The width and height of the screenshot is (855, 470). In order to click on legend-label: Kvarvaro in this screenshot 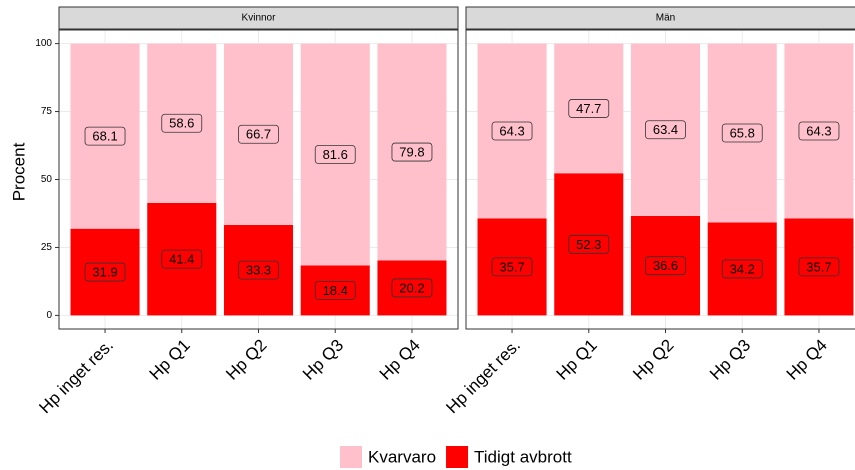, I will do `click(402, 456)`.